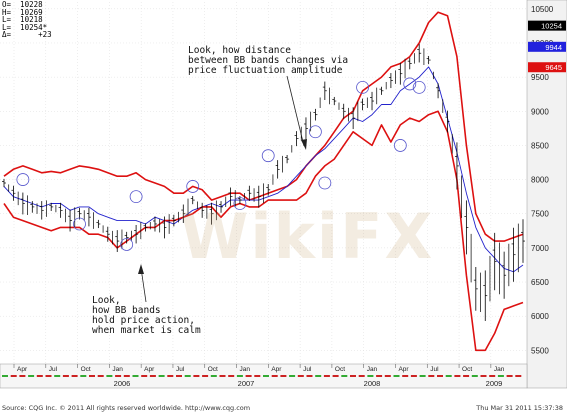 Image resolution: width=567 pixels, height=412 pixels. What do you see at coordinates (307, 236) in the screenshot?
I see `watermark: WikiFX` at bounding box center [307, 236].